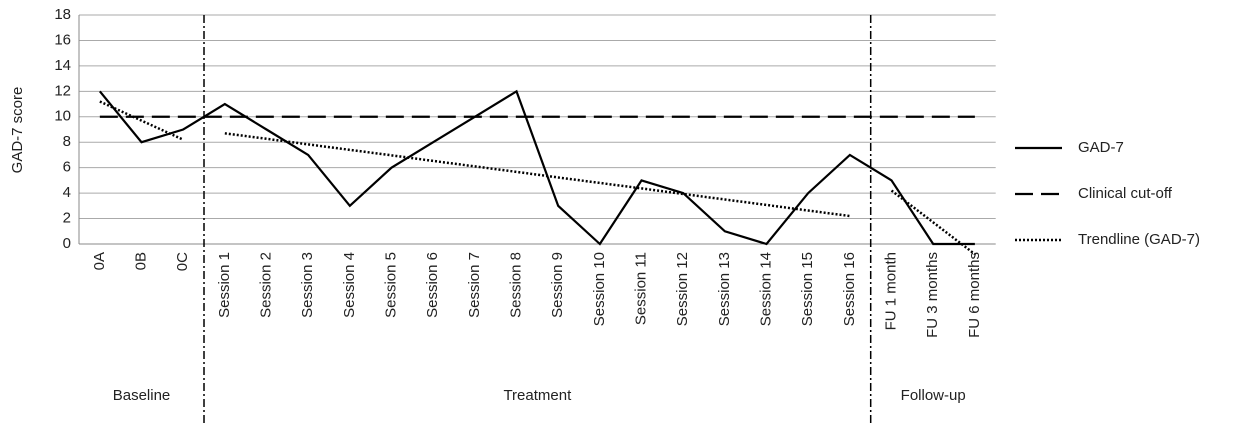 The width and height of the screenshot is (1256, 425). I want to click on legend-label: Clinical cut-off, so click(1125, 193).